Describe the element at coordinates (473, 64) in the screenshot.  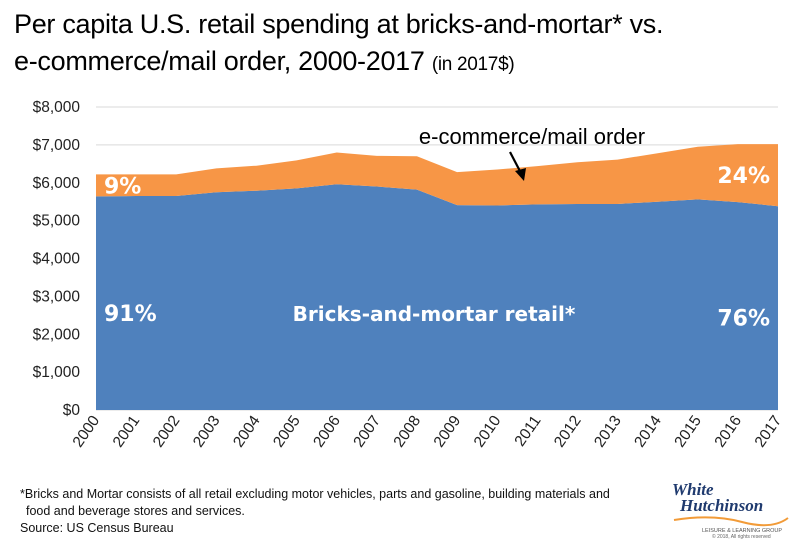
I see `chart-title-unit: (in 2017$)` at that location.